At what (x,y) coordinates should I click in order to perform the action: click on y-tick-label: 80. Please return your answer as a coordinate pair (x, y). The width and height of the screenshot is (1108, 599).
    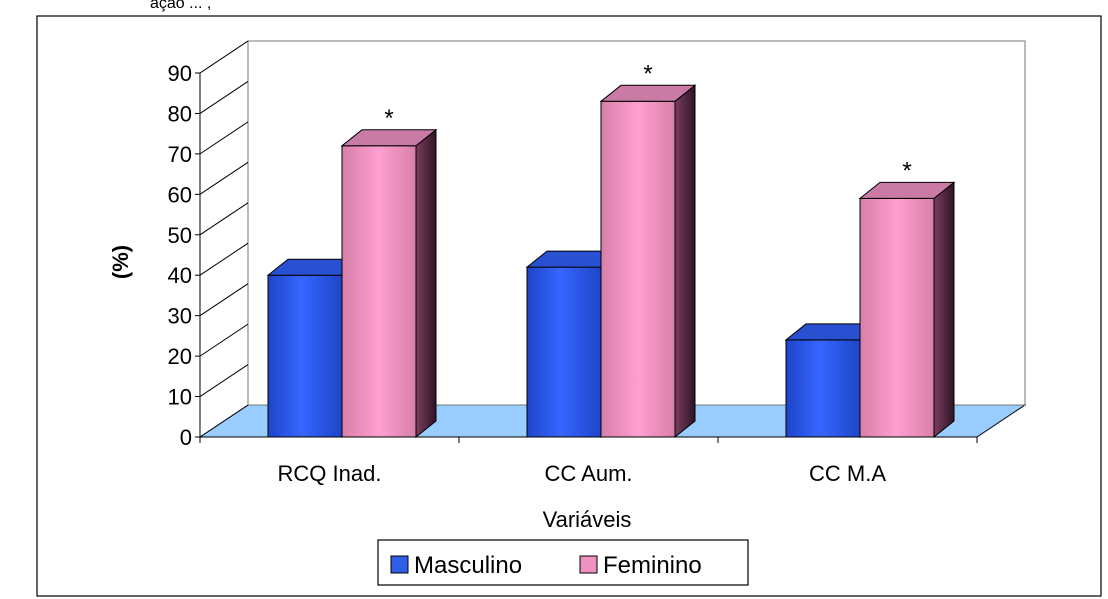
    Looking at the image, I should click on (180, 113).